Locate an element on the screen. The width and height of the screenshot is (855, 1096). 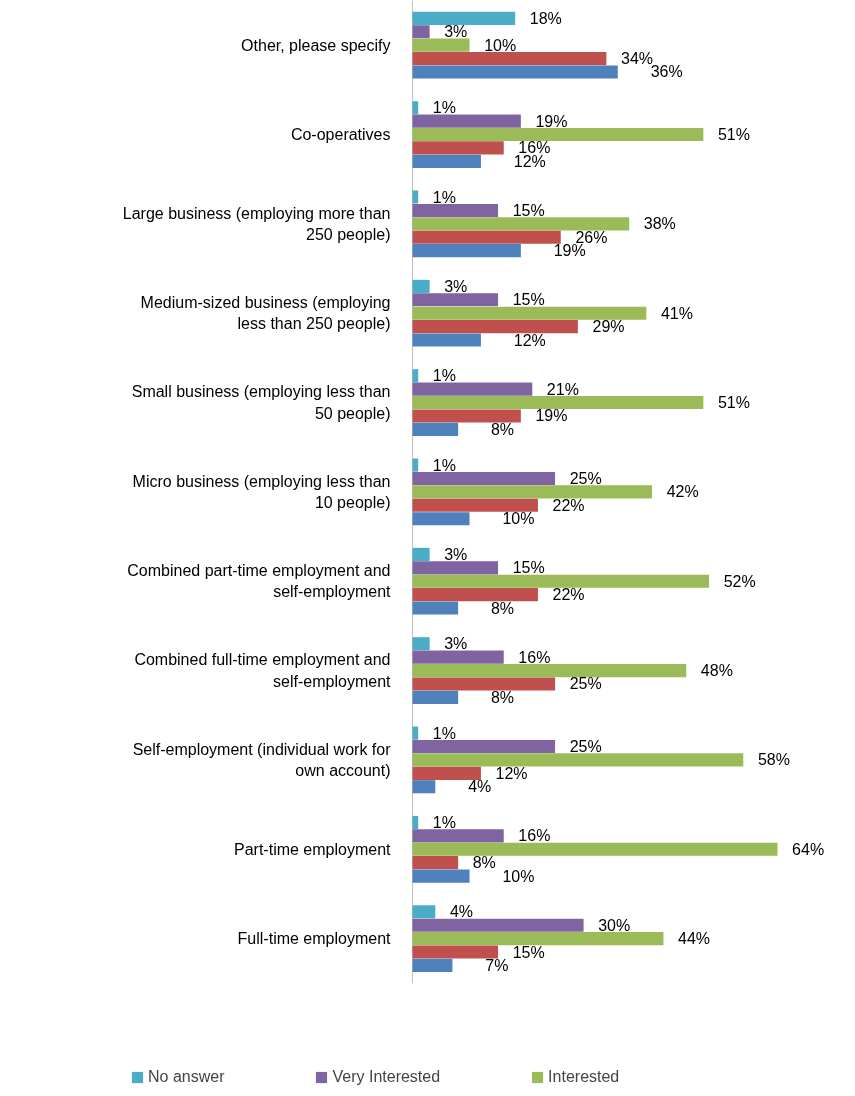
data-label: 18% is located at coordinates (545, 18).